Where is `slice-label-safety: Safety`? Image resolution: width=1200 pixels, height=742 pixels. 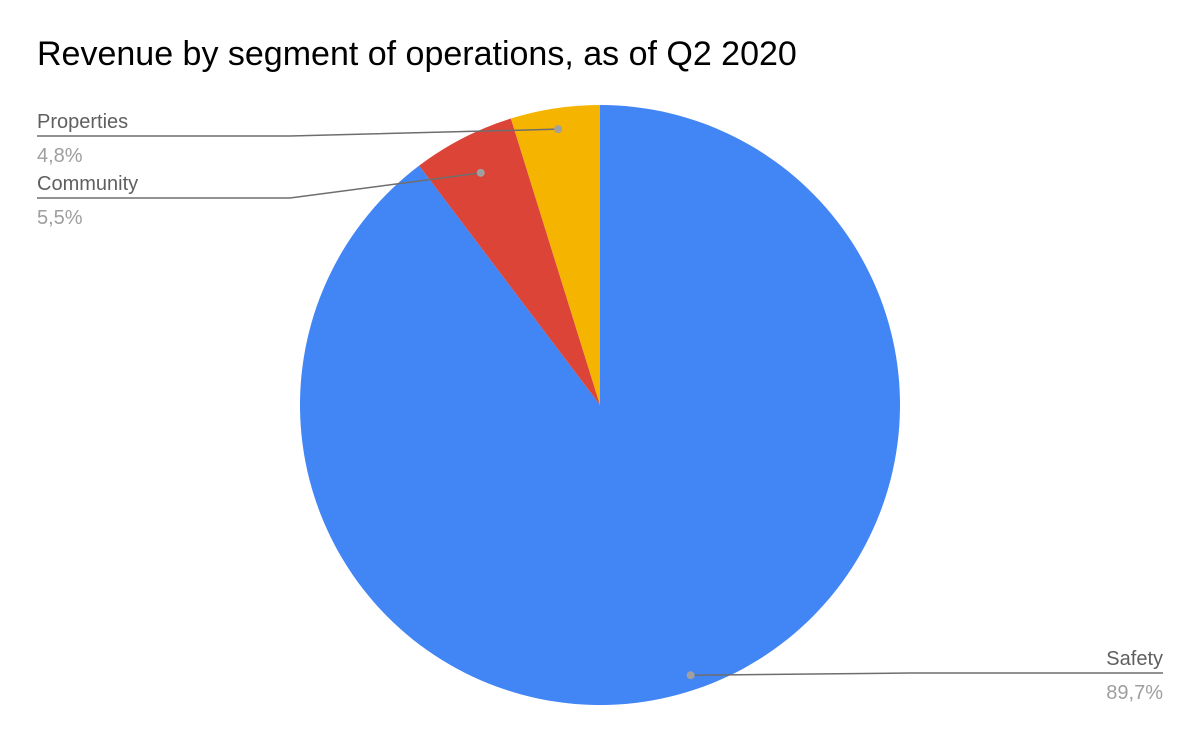
slice-label-safety: Safety is located at coordinates (1134, 659).